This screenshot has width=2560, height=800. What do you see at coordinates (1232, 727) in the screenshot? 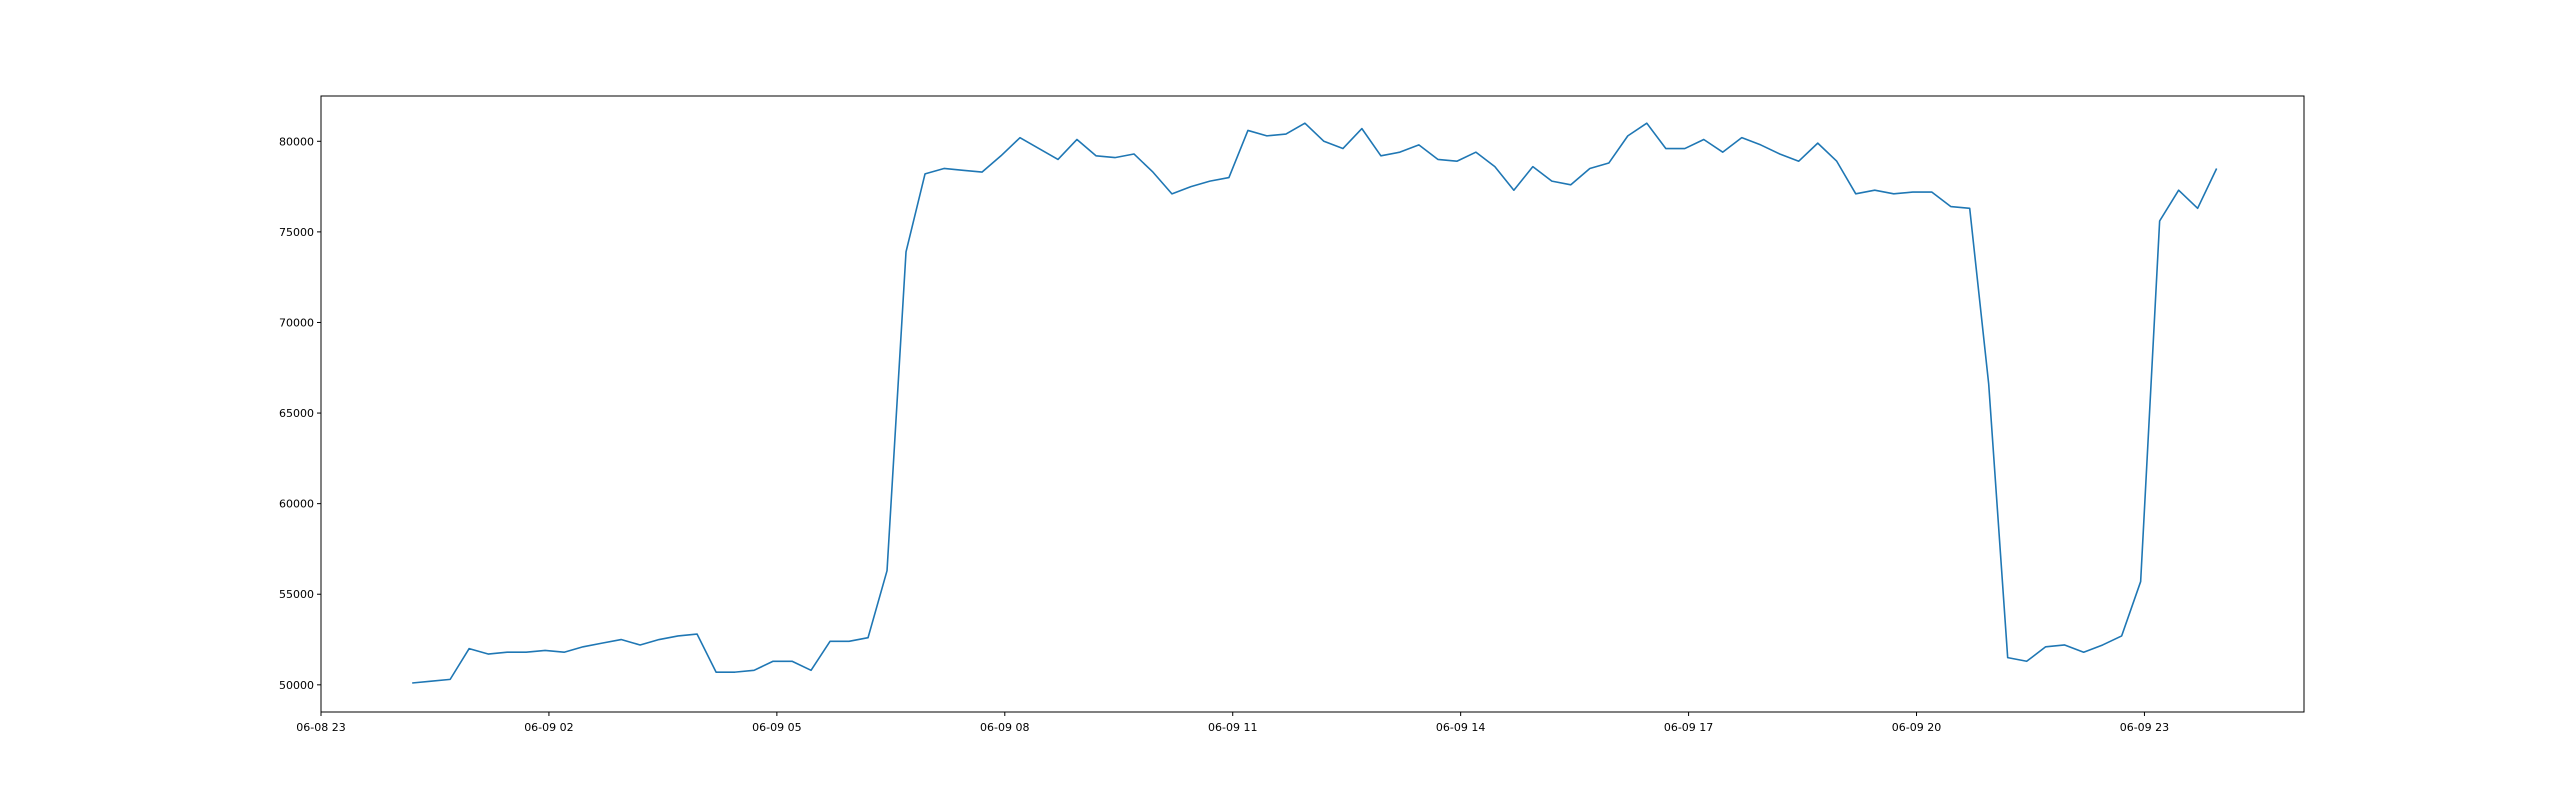
I see `x-tick-label: 06-09 11` at bounding box center [1232, 727].